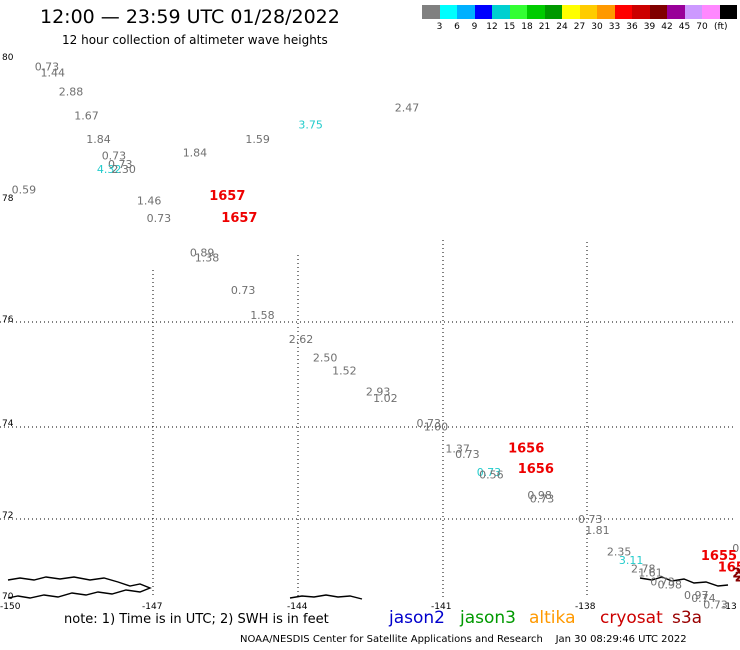 The height and width of the screenshot is (650, 740). What do you see at coordinates (207, 257) in the screenshot?
I see `wave-height-value: 1.38` at bounding box center [207, 257].